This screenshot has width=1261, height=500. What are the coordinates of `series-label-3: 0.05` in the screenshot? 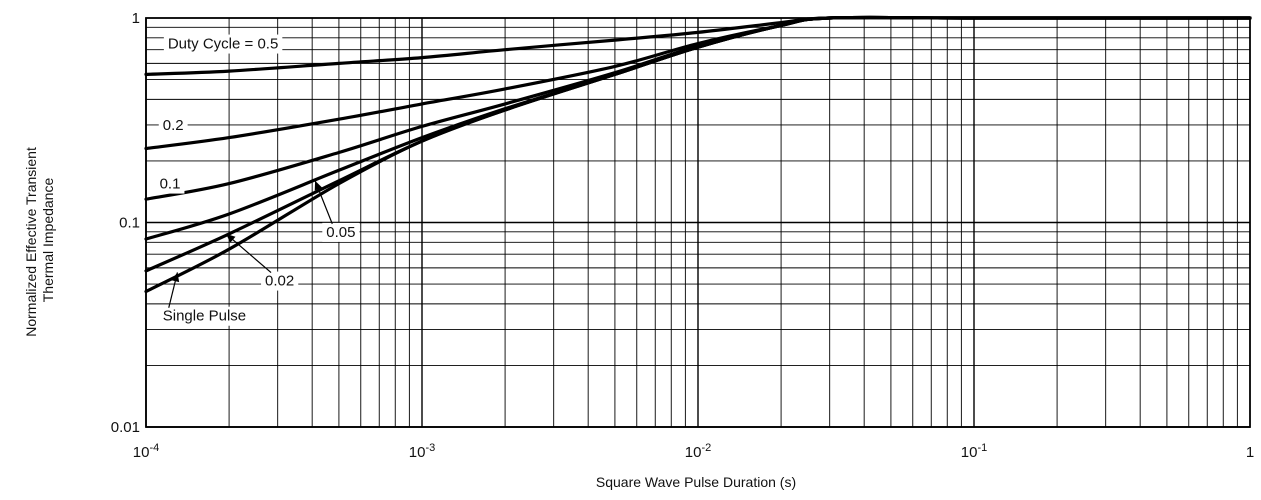 It's located at (340, 232).